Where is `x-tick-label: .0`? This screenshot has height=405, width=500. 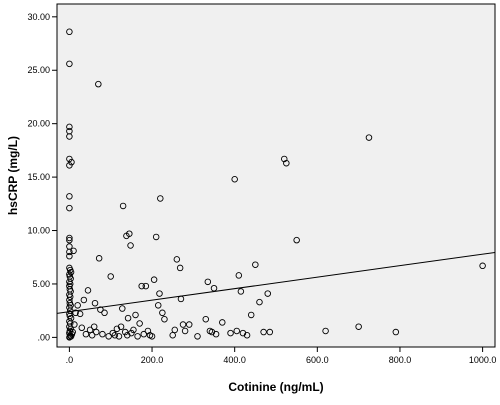
x-tick-label: .0 is located at coordinates (70, 360).